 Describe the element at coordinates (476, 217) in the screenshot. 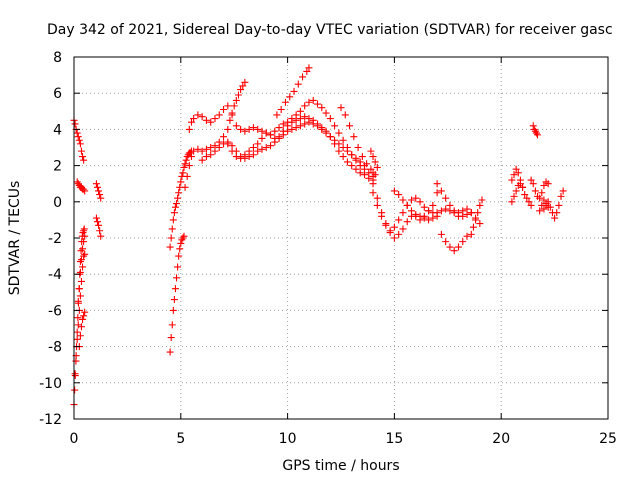

I see `series-s23` at that location.